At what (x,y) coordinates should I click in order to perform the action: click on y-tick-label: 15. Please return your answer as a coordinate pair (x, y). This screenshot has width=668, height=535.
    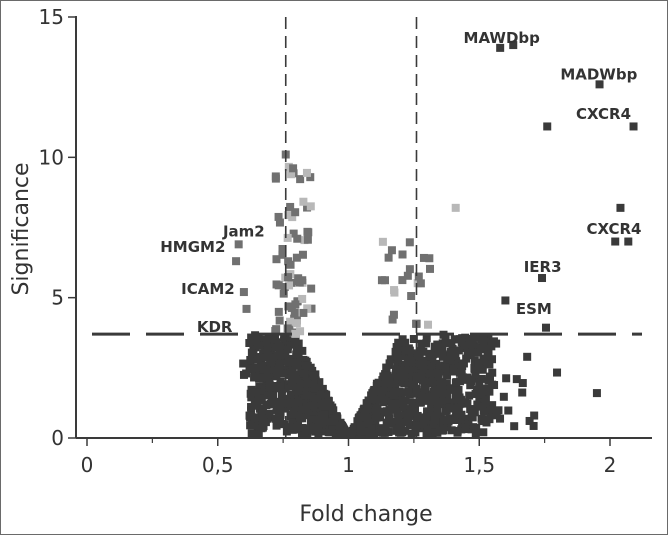
    Looking at the image, I should click on (51, 17).